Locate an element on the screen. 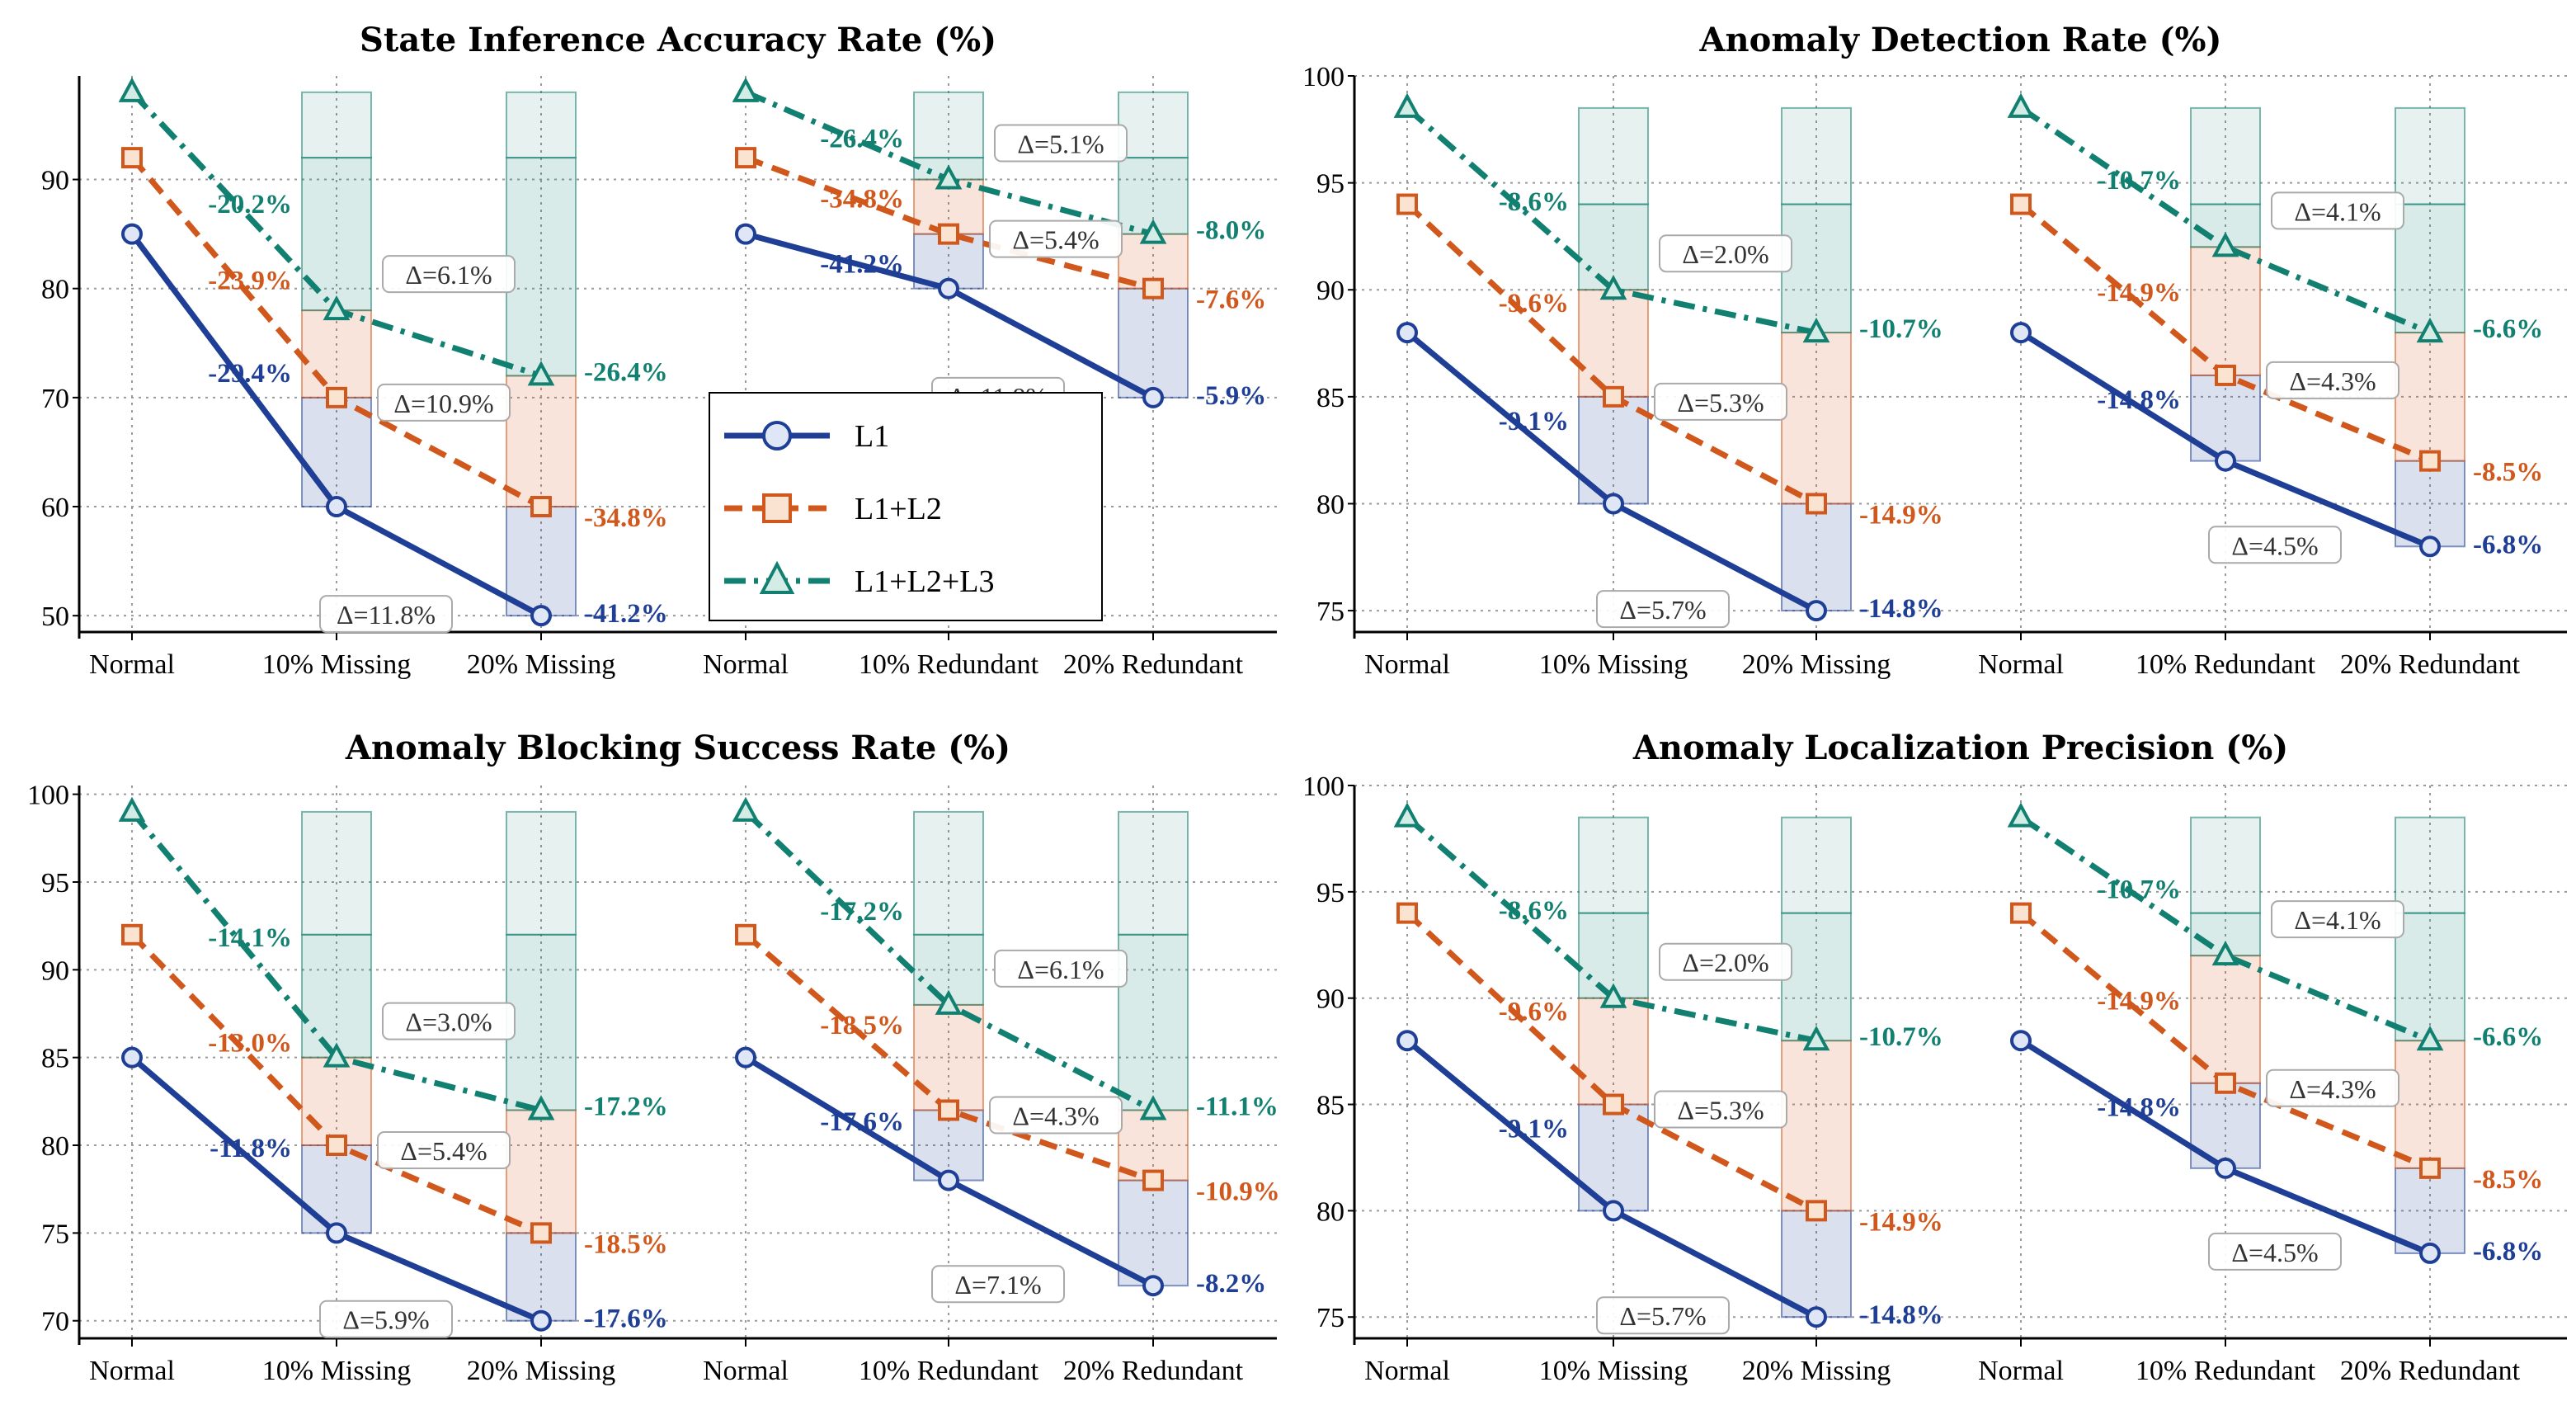 Image resolution: width=2576 pixels, height=1420 pixels. legend-marker is located at coordinates (777, 436).